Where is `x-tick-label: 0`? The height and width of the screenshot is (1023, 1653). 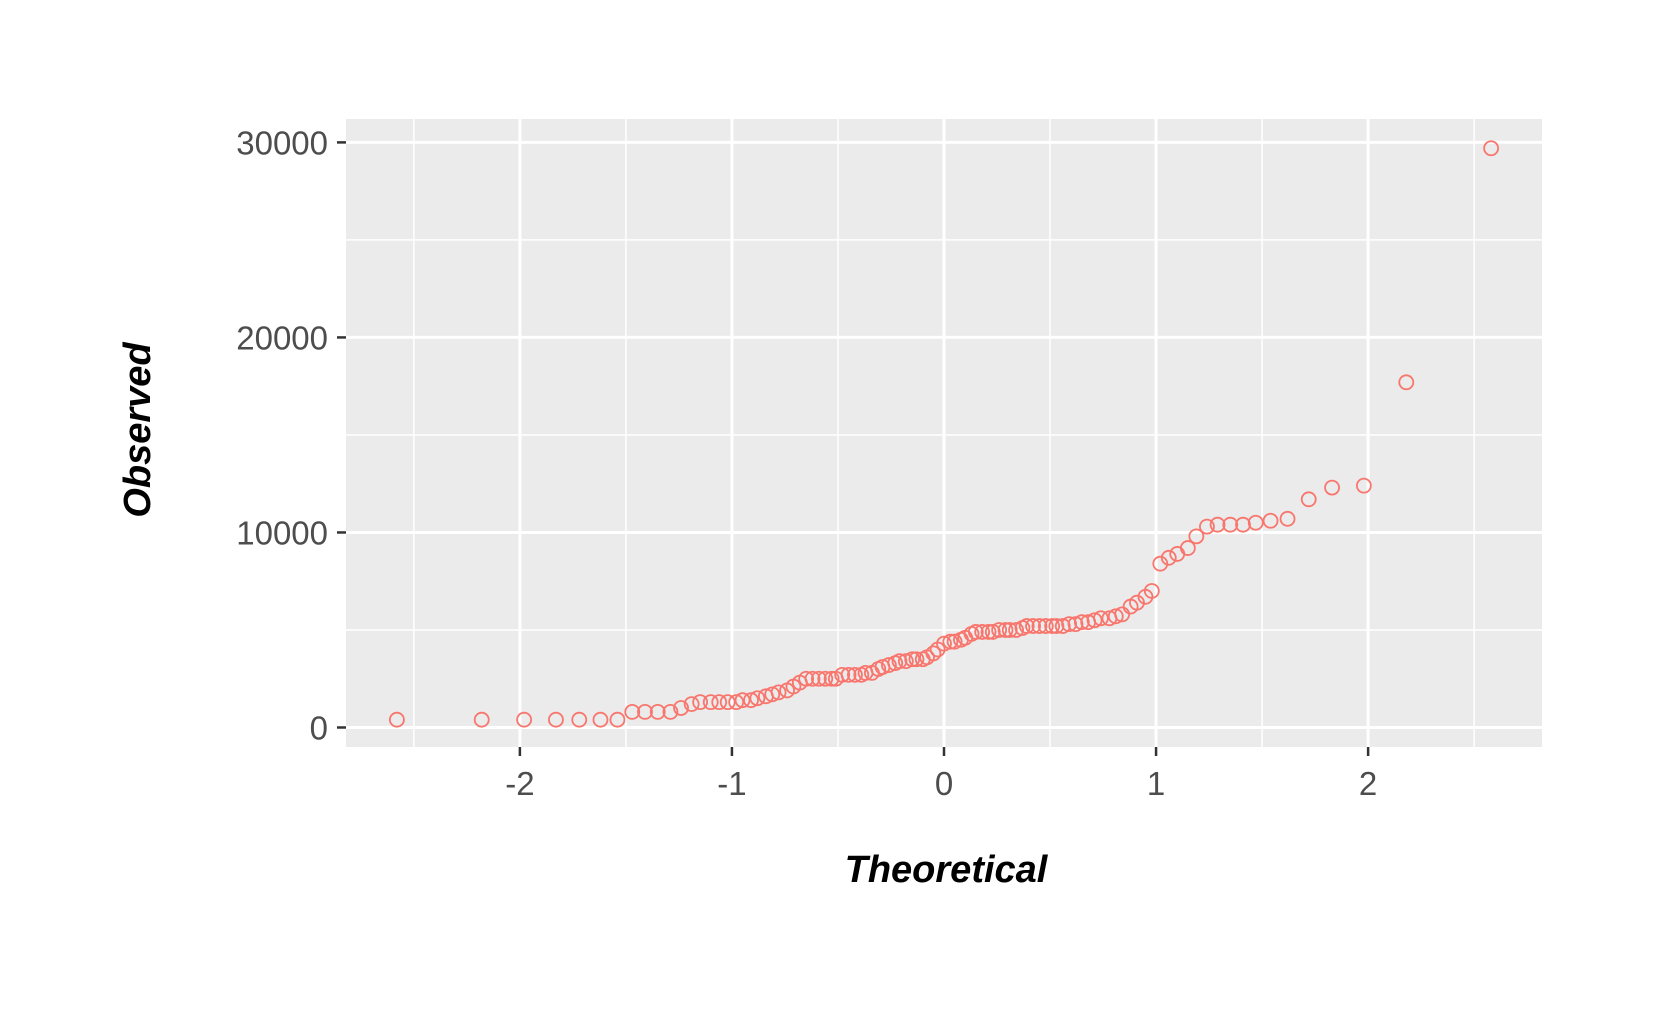 x-tick-label: 0 is located at coordinates (944, 783).